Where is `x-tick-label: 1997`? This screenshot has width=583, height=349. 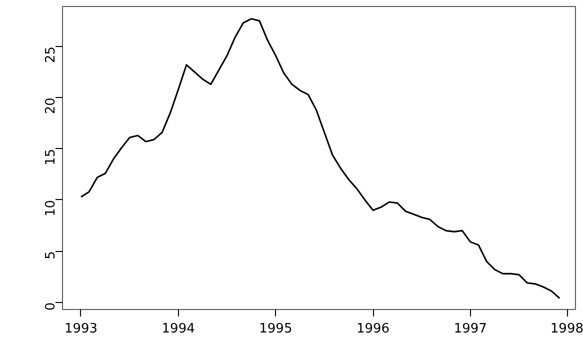
x-tick-label: 1997 is located at coordinates (470, 329).